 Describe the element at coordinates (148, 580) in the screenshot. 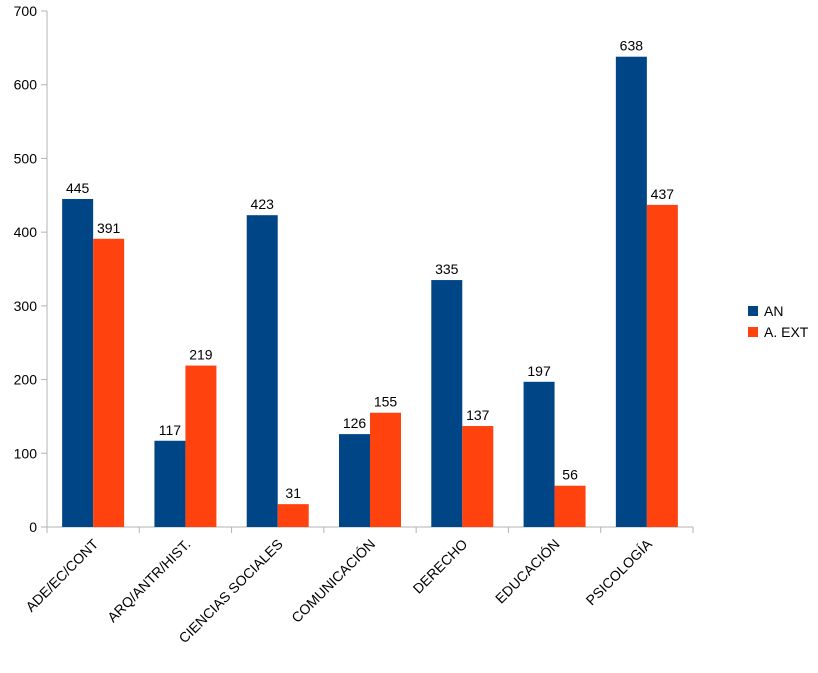

I see `x-category-label: ARQ/ANTR/HIST.` at that location.